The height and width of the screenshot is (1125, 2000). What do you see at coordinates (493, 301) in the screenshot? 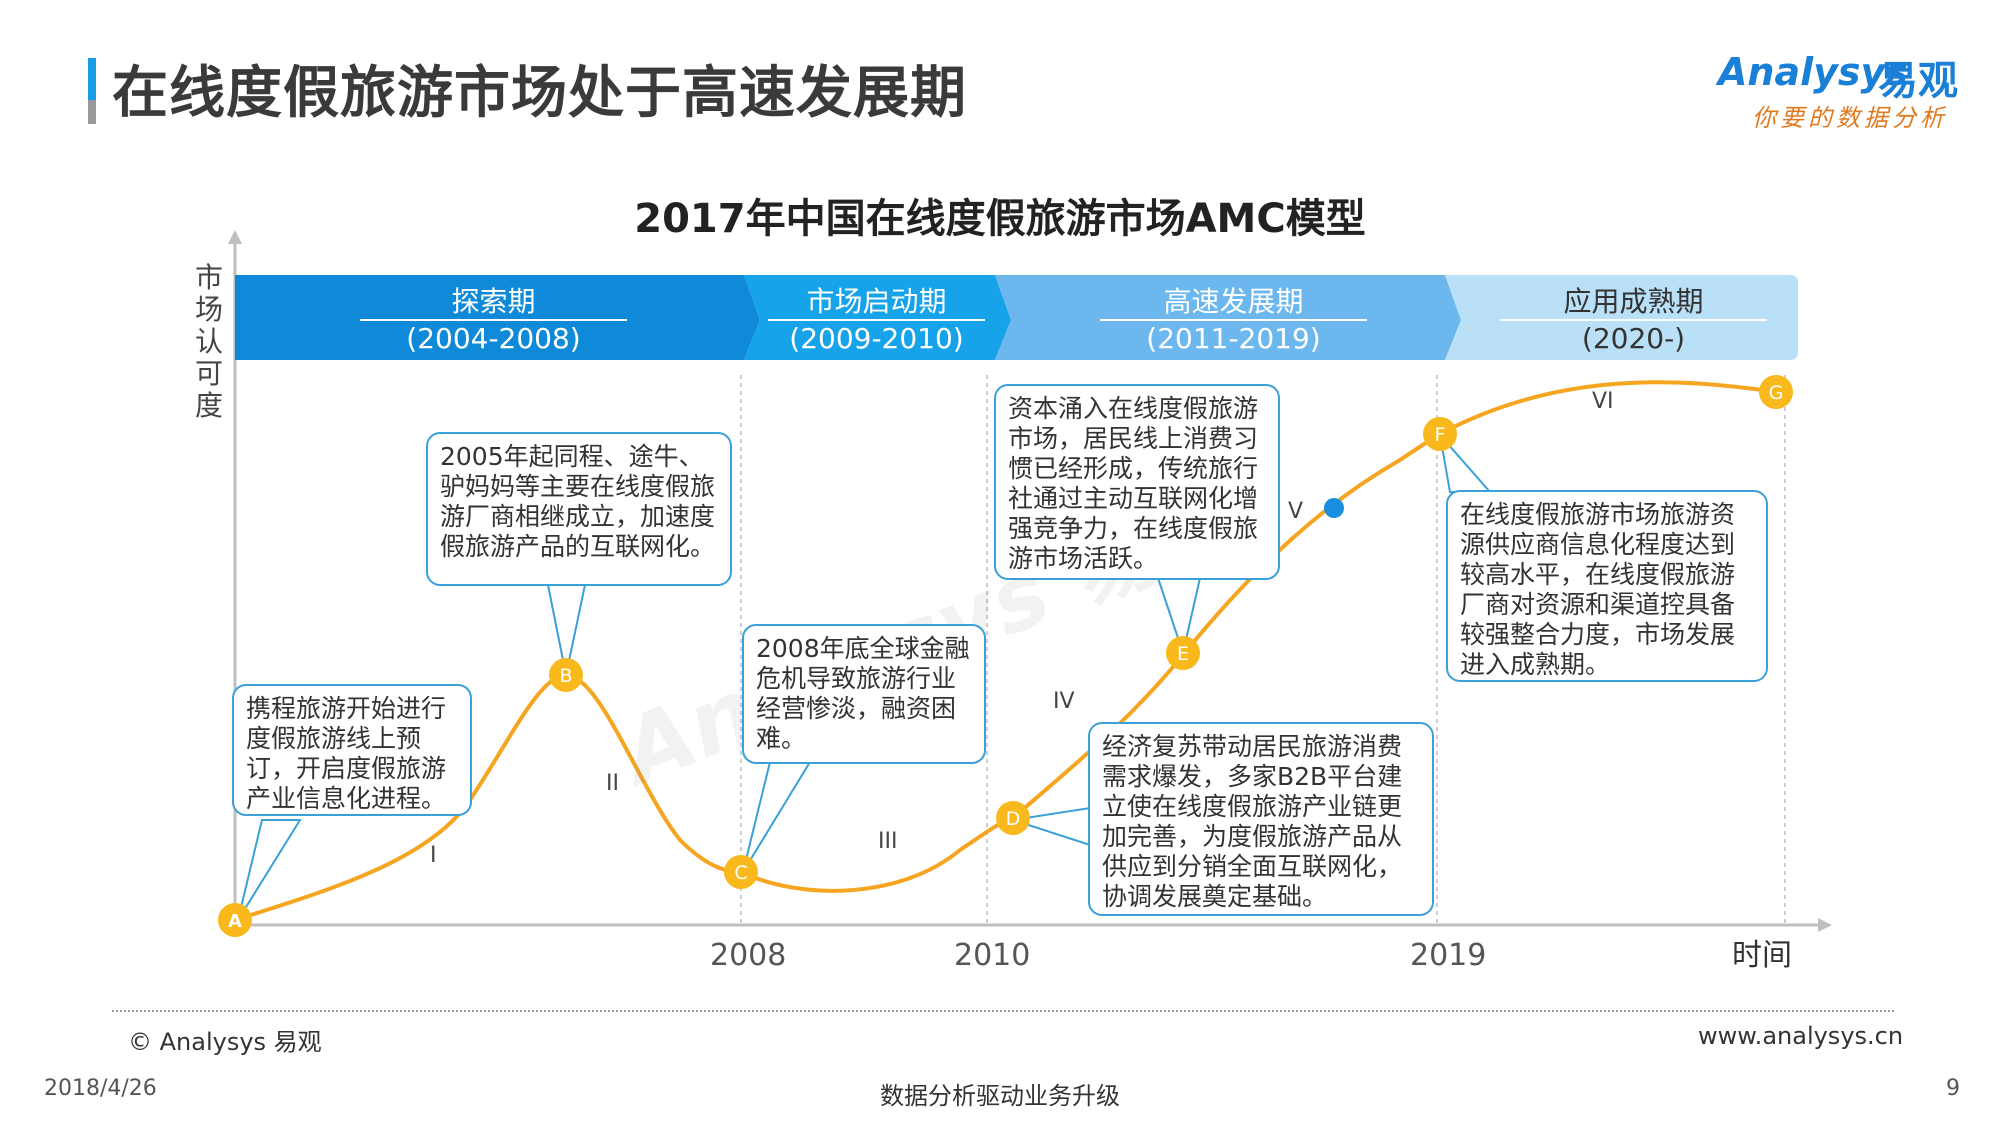
I see `phase-1-name: 探索期` at bounding box center [493, 301].